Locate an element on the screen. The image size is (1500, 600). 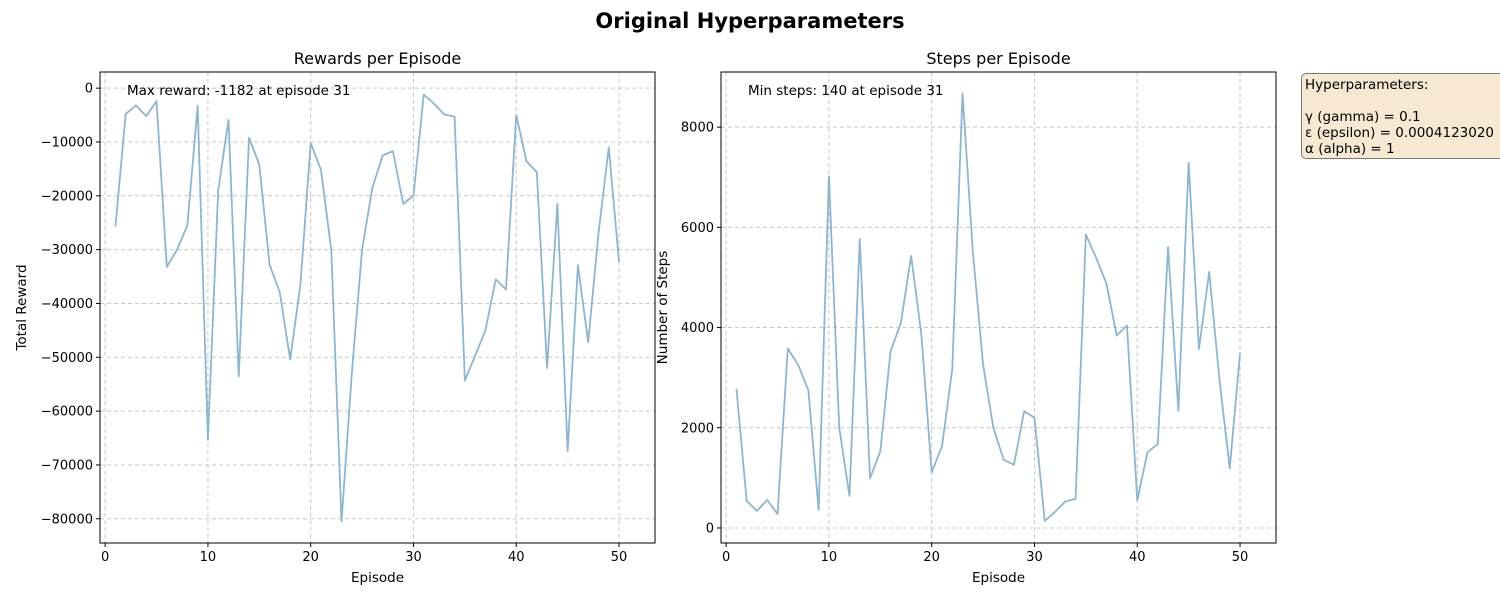
steps-y-tick-label: 6000 is located at coordinates (697, 228).